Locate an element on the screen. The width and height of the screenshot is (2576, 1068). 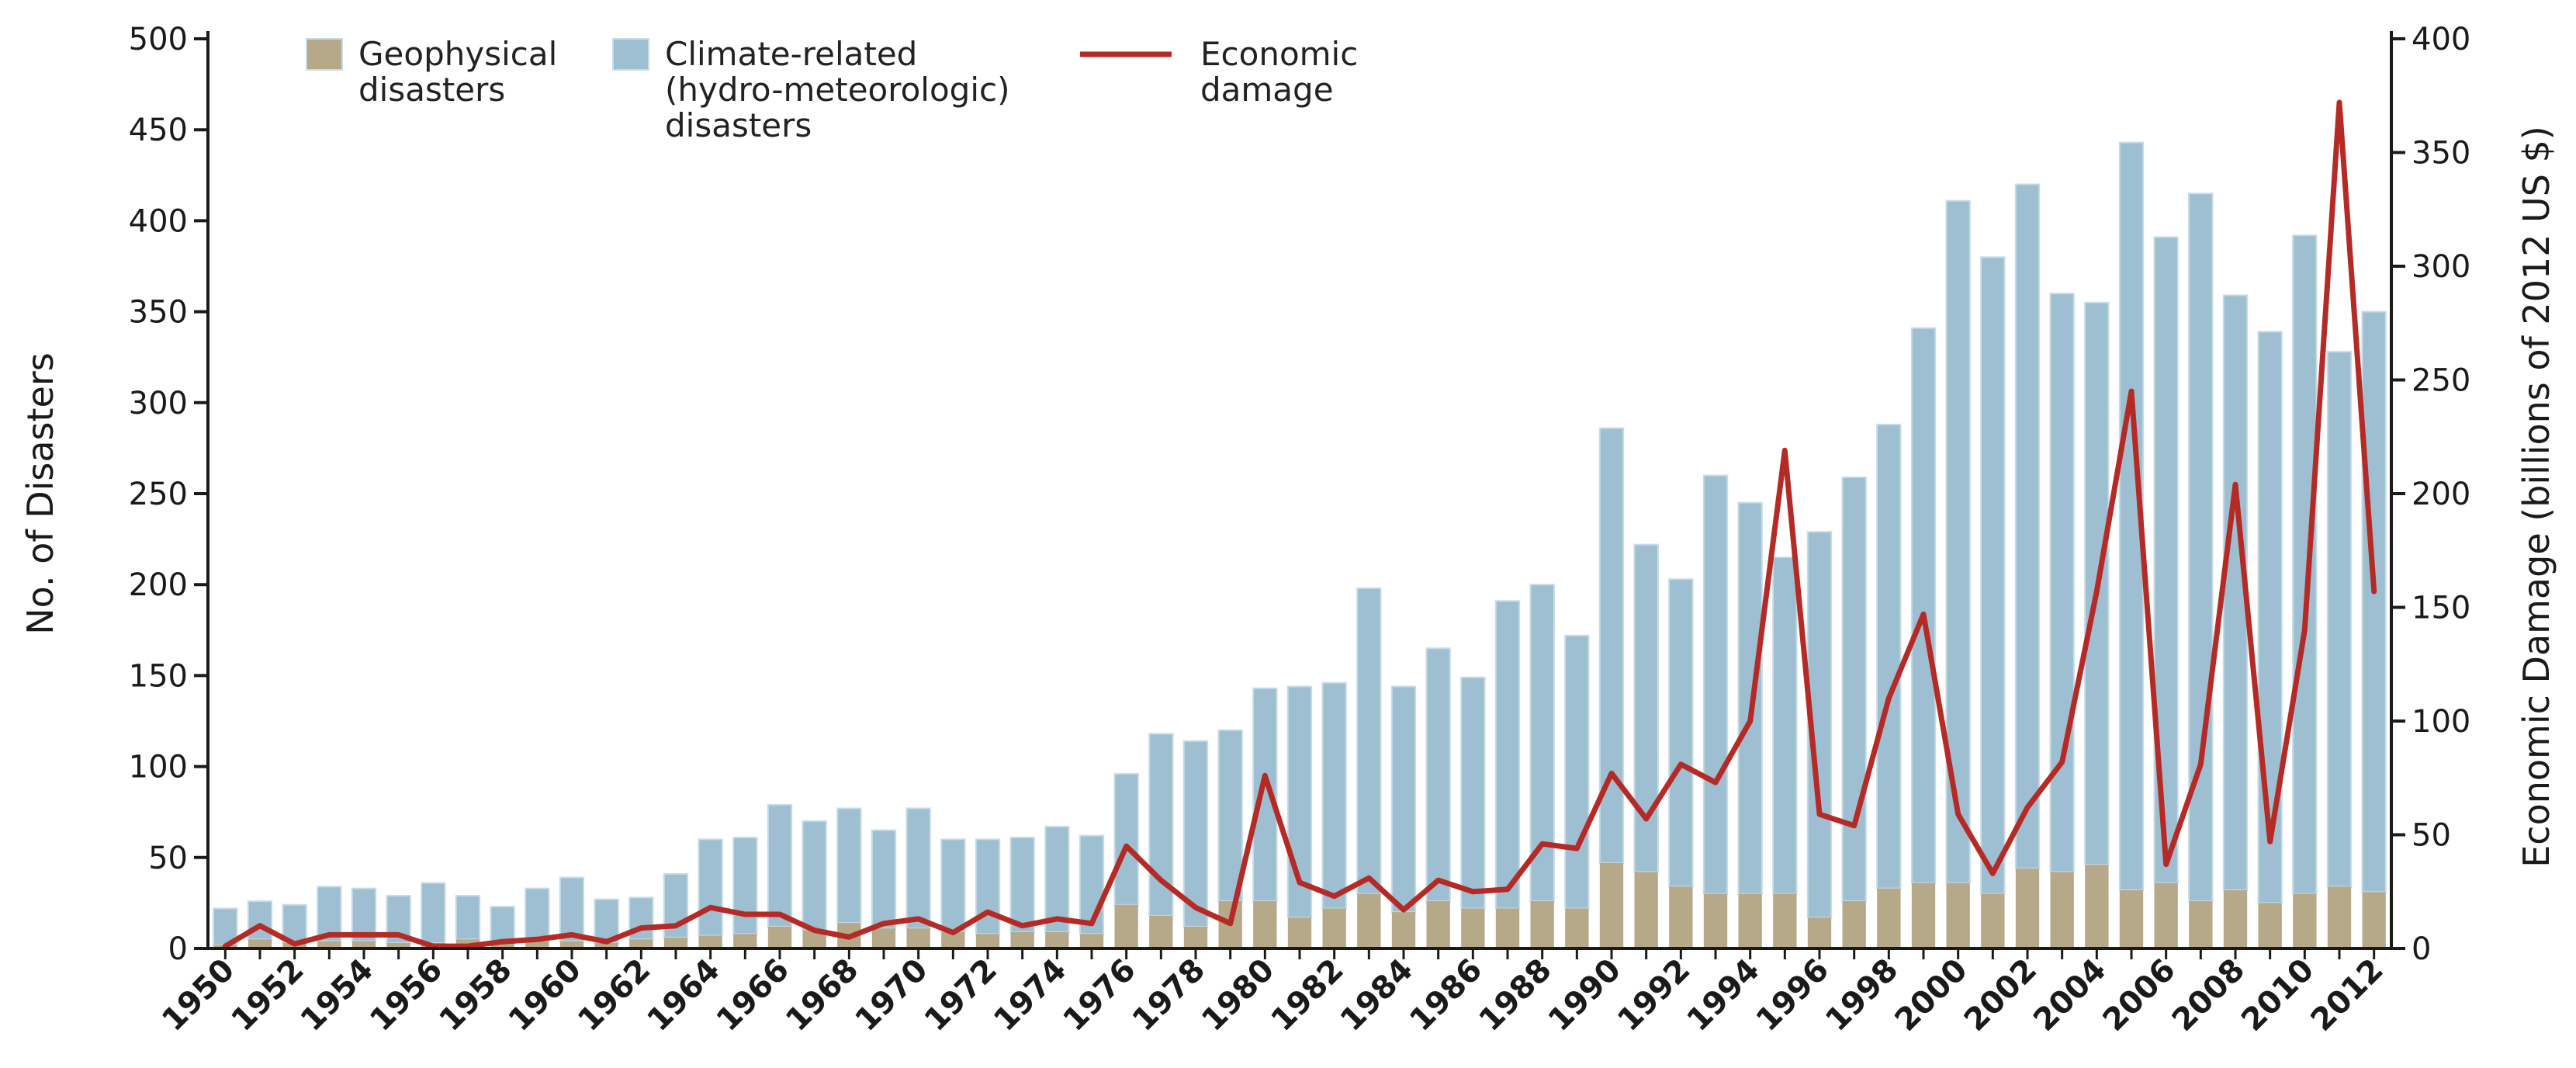
bar-climate-1956 is located at coordinates (433, 913).